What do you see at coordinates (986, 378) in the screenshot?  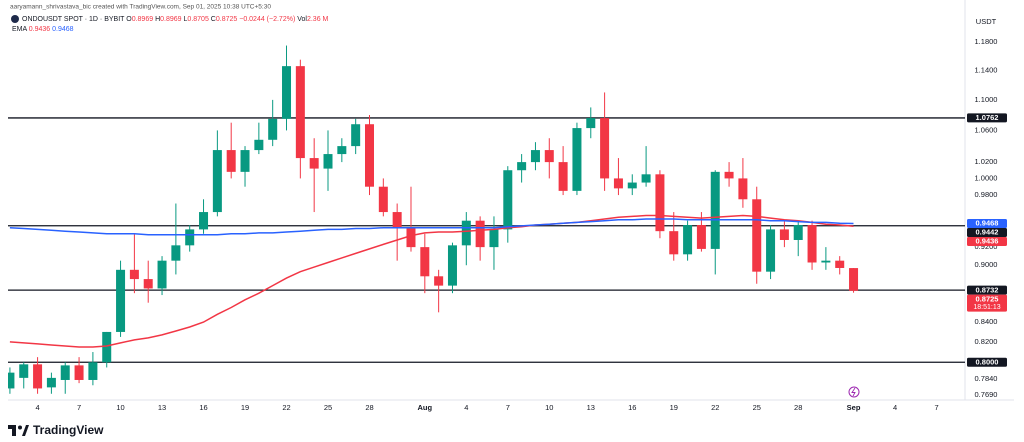 I see `y-tick-label: 0.7840` at bounding box center [986, 378].